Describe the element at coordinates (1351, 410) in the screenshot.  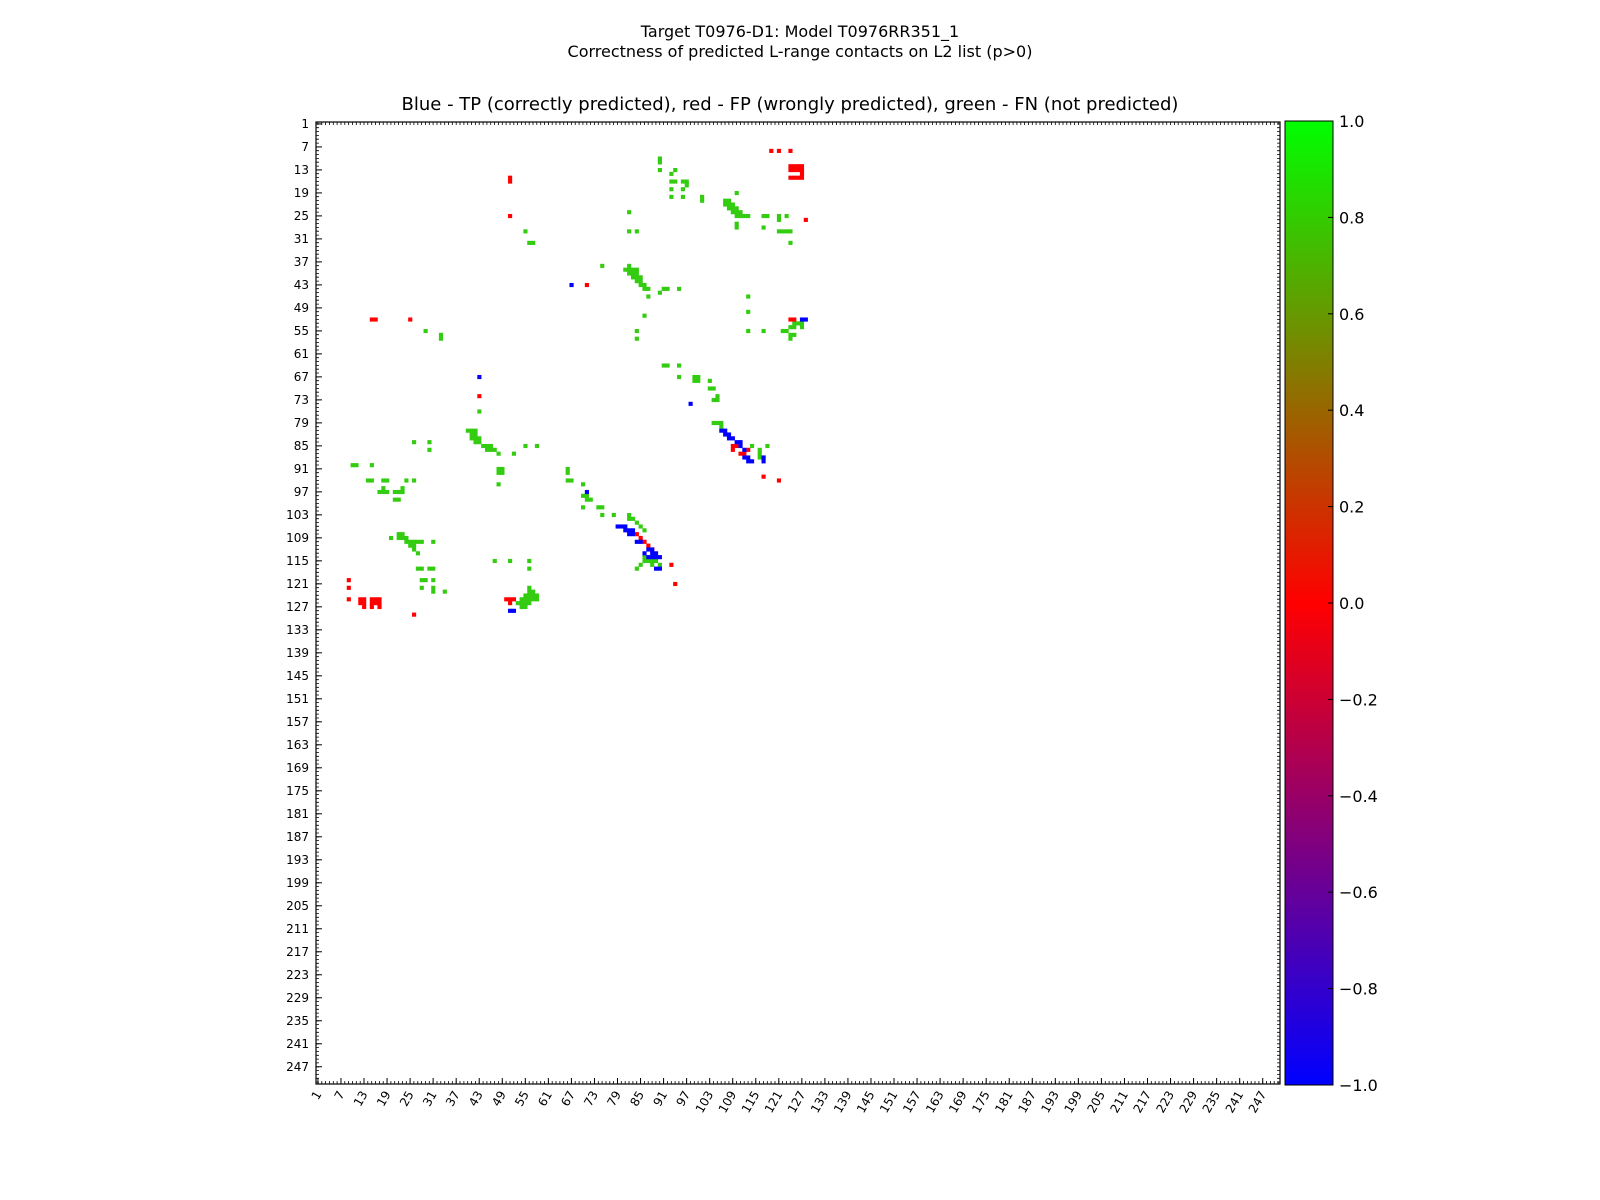
I see `colorbar-tick-label: 0.4` at that location.